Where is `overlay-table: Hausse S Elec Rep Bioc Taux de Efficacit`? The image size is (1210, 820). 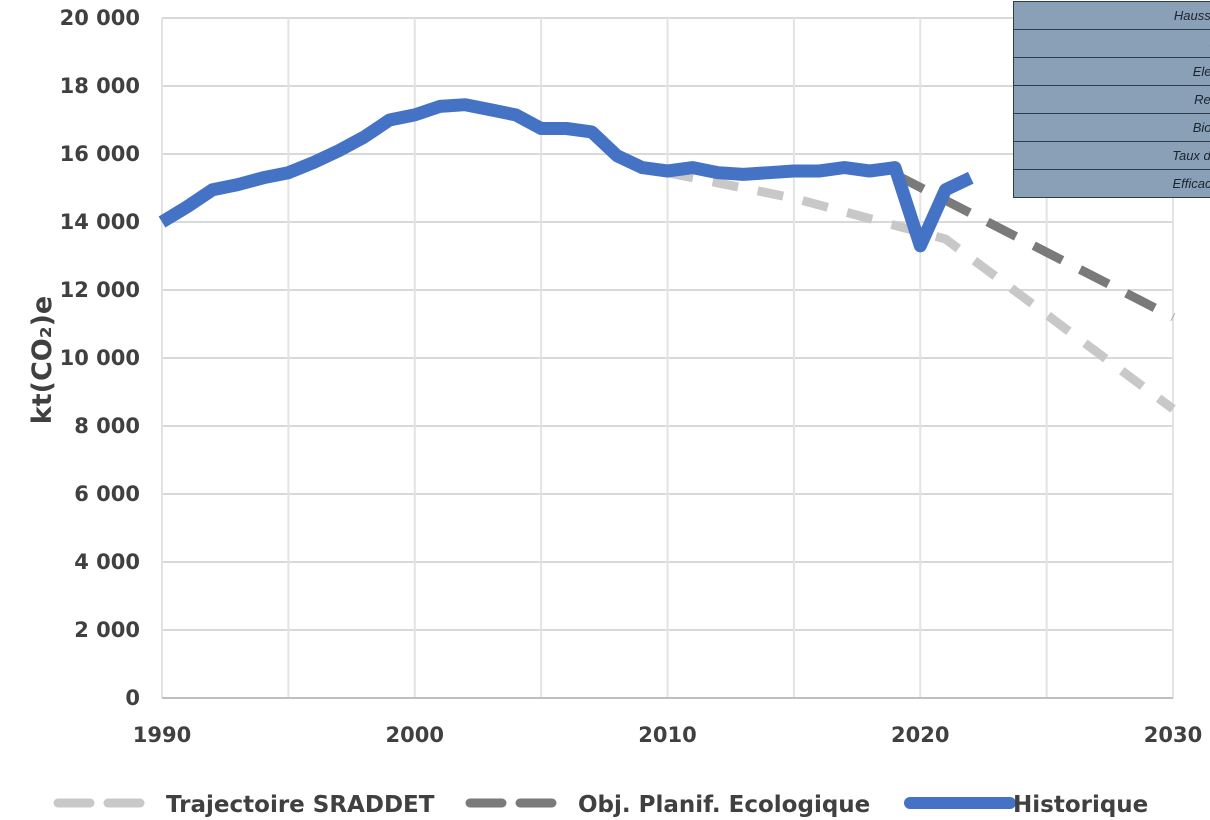
overlay-table: Hausse S Elec Rep Bioc Taux de Efficacit is located at coordinates (1111, 99).